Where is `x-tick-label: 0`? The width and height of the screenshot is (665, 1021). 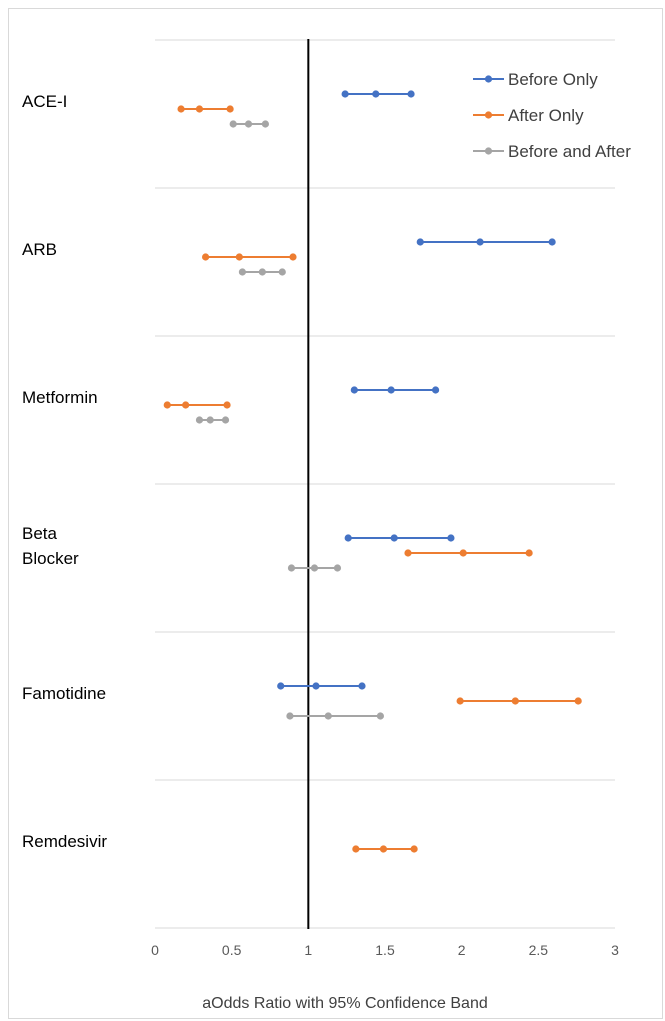 x-tick-label: 0 is located at coordinates (155, 950).